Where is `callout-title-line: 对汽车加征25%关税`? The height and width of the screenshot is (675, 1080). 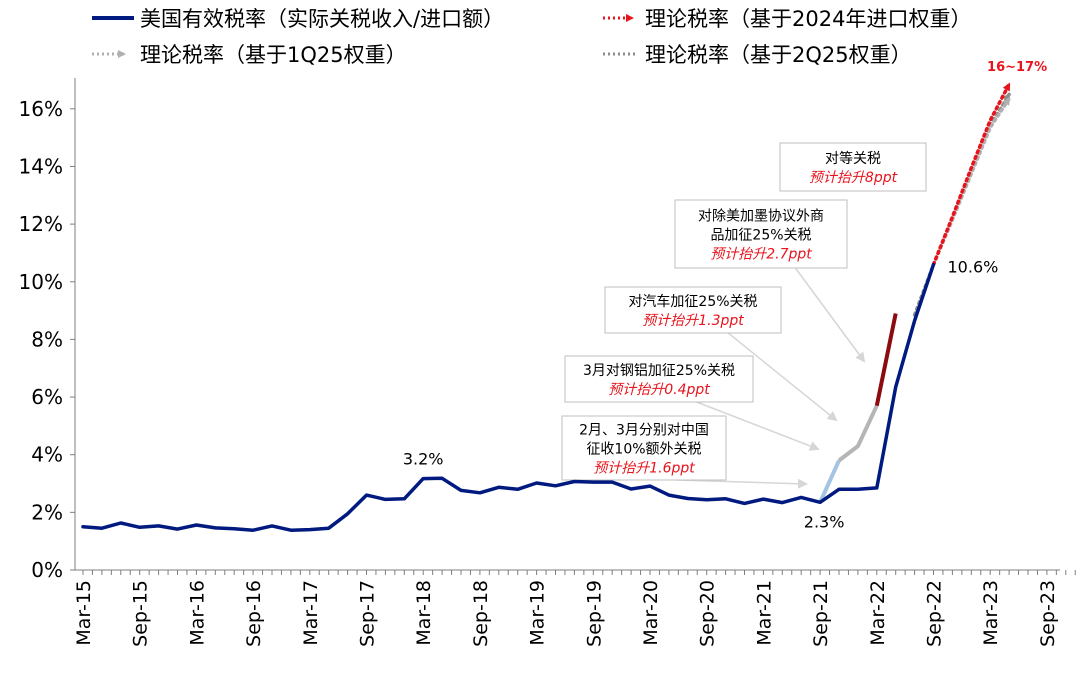
callout-title-line: 对汽车加征25%关税 is located at coordinates (692, 301).